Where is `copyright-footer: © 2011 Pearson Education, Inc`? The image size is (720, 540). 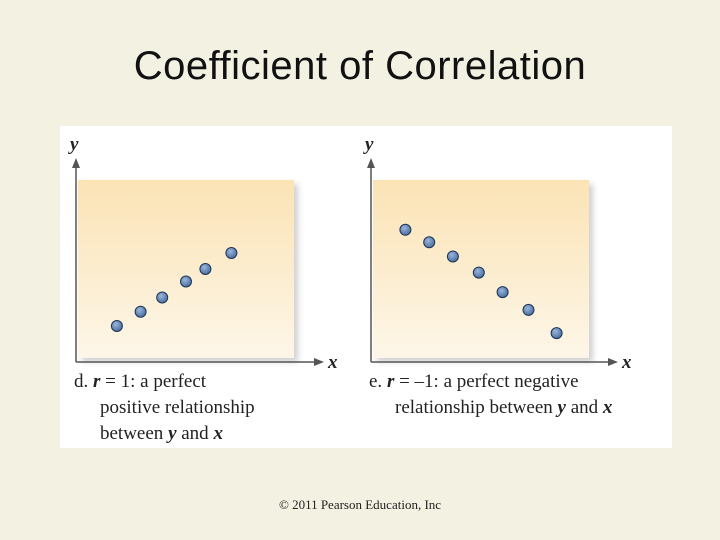 copyright-footer: © 2011 Pearson Education, Inc is located at coordinates (360, 504).